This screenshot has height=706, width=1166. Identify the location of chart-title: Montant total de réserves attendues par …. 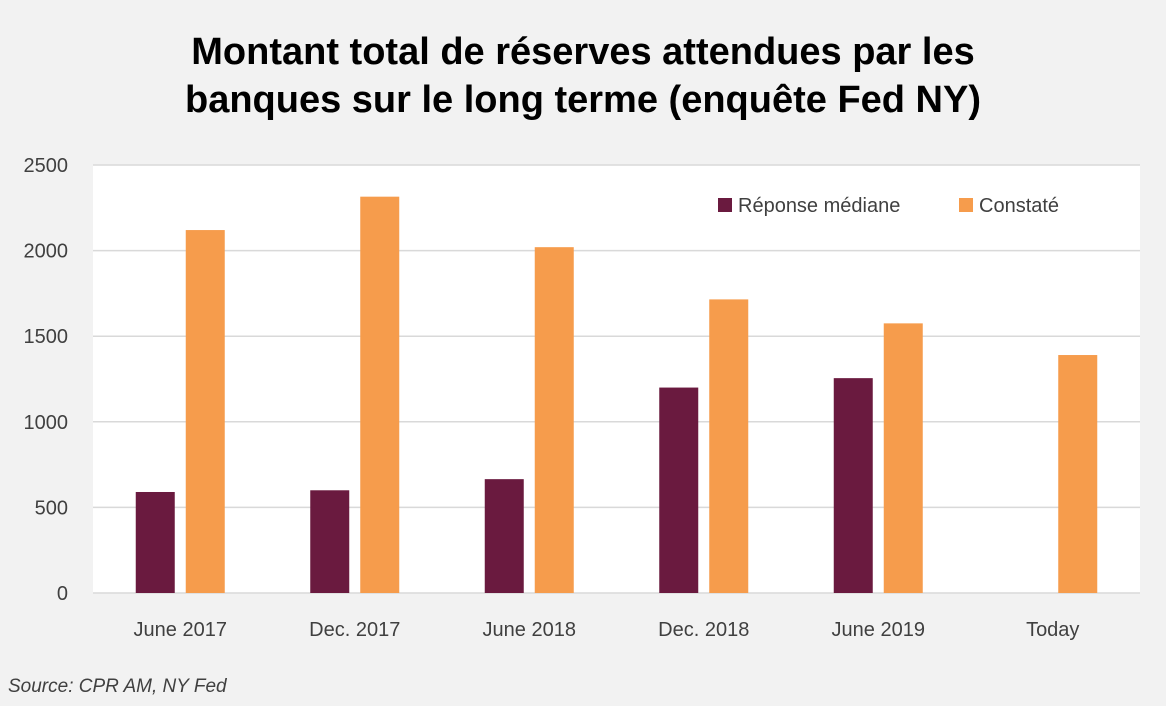
(583, 76).